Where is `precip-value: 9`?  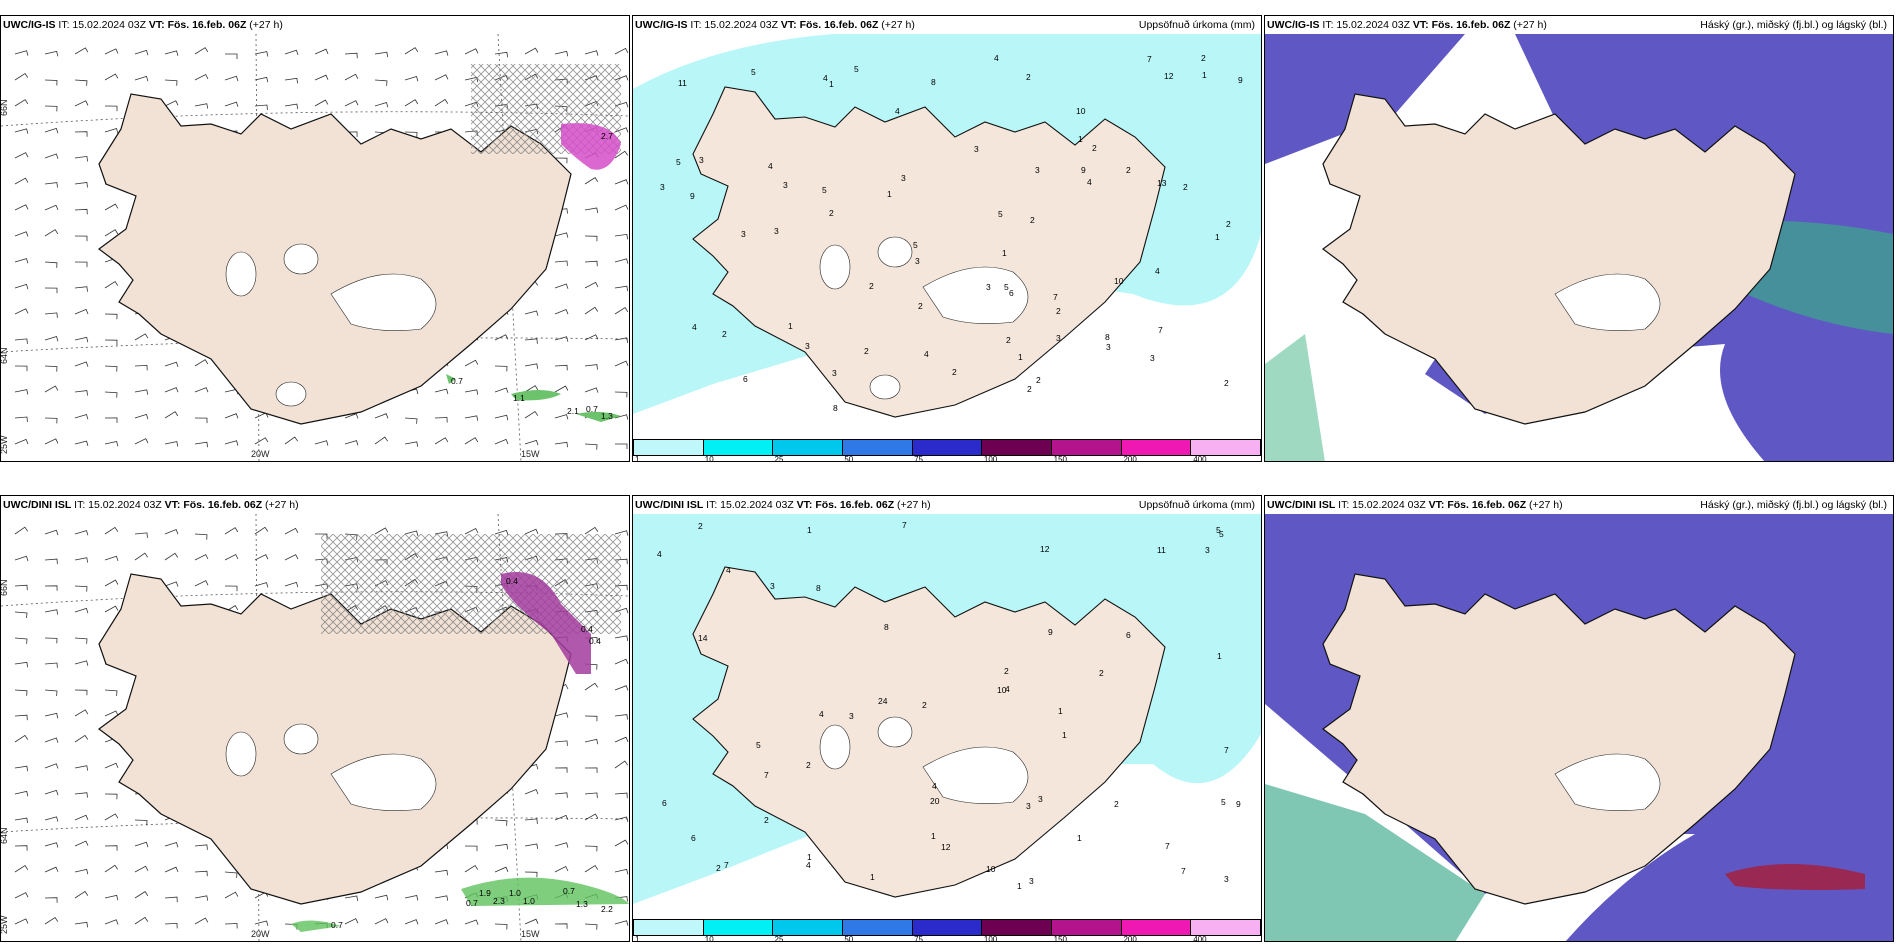 precip-value: 9 is located at coordinates (1050, 632).